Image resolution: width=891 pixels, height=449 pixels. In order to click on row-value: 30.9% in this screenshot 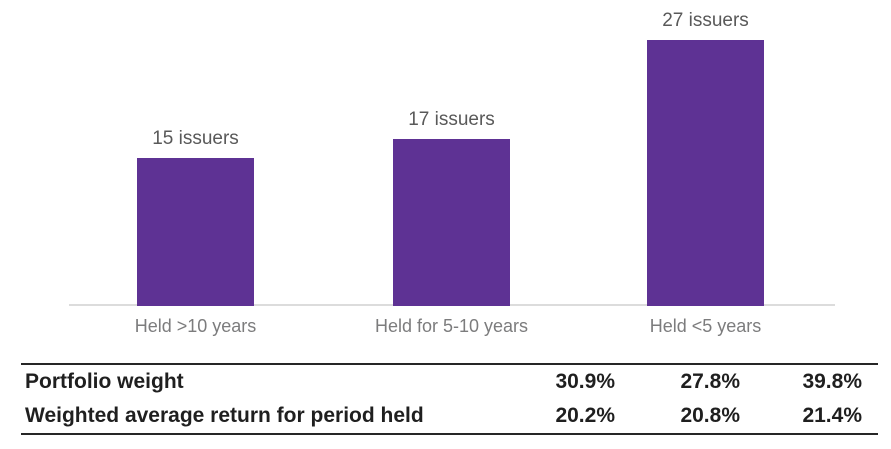, I will do `click(585, 381)`.